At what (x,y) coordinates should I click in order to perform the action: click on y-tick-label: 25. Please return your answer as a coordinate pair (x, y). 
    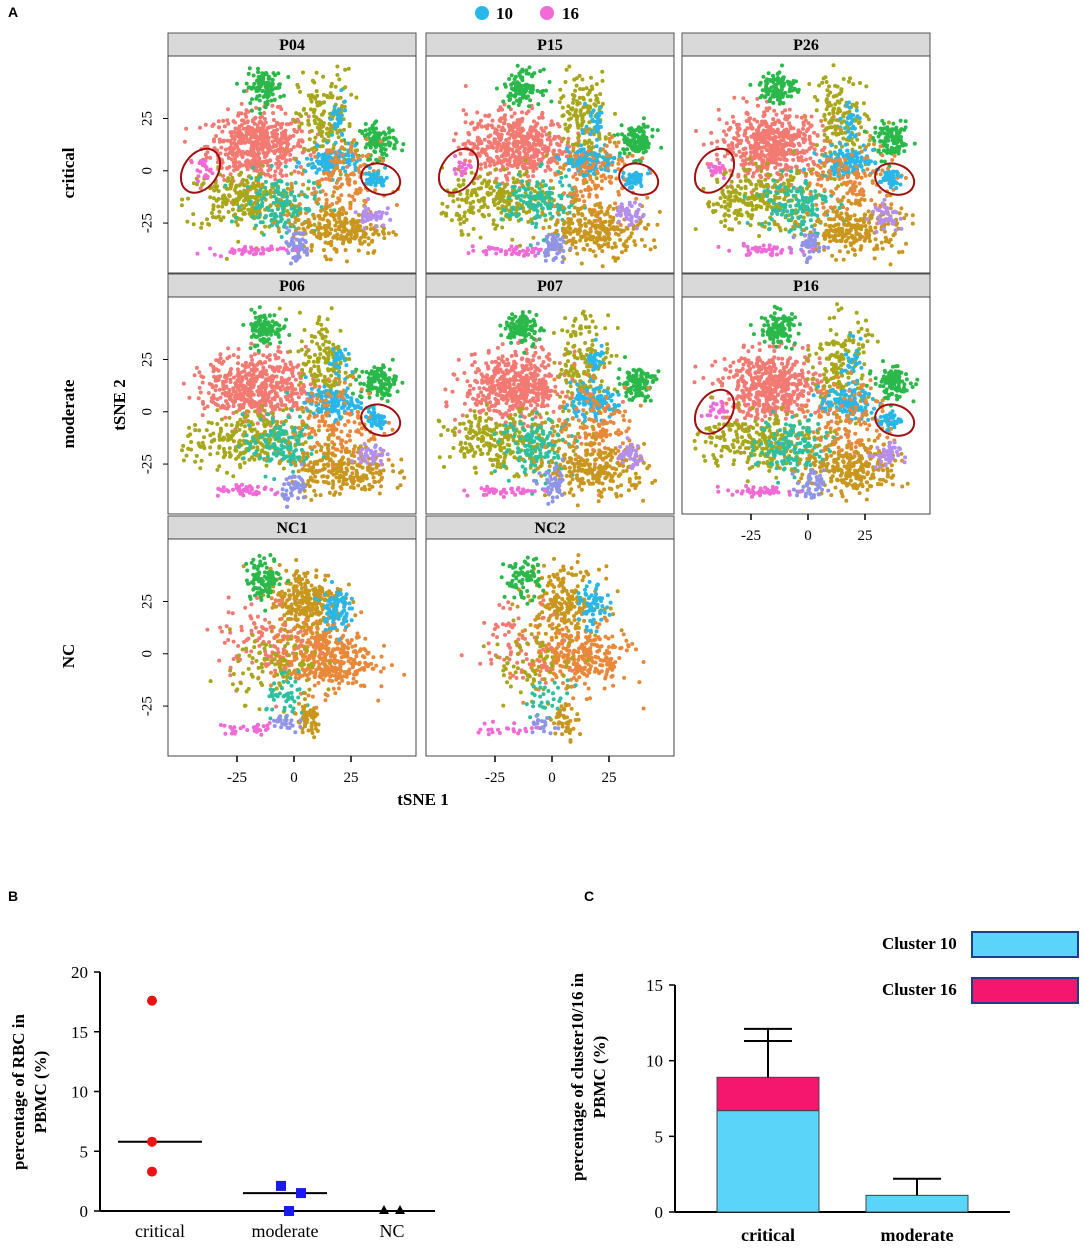
    Looking at the image, I should click on (147, 118).